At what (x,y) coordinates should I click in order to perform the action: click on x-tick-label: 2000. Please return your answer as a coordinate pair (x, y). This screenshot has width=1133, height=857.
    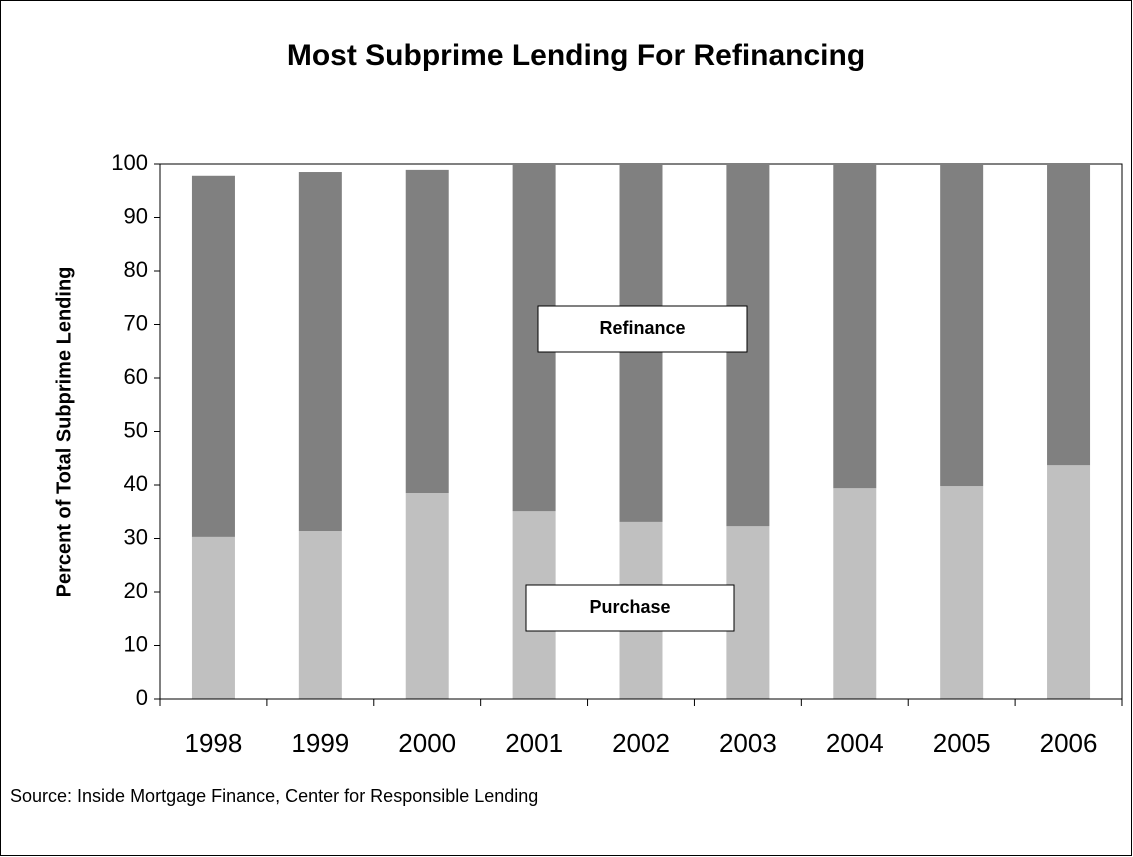
    Looking at the image, I should click on (427, 743).